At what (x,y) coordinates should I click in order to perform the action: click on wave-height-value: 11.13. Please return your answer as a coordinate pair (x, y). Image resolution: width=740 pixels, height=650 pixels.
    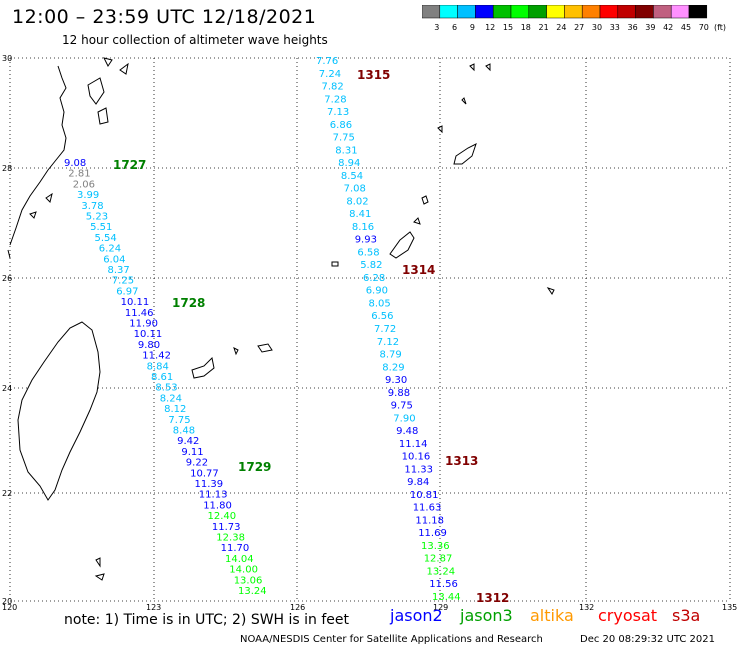
    Looking at the image, I should click on (213, 495).